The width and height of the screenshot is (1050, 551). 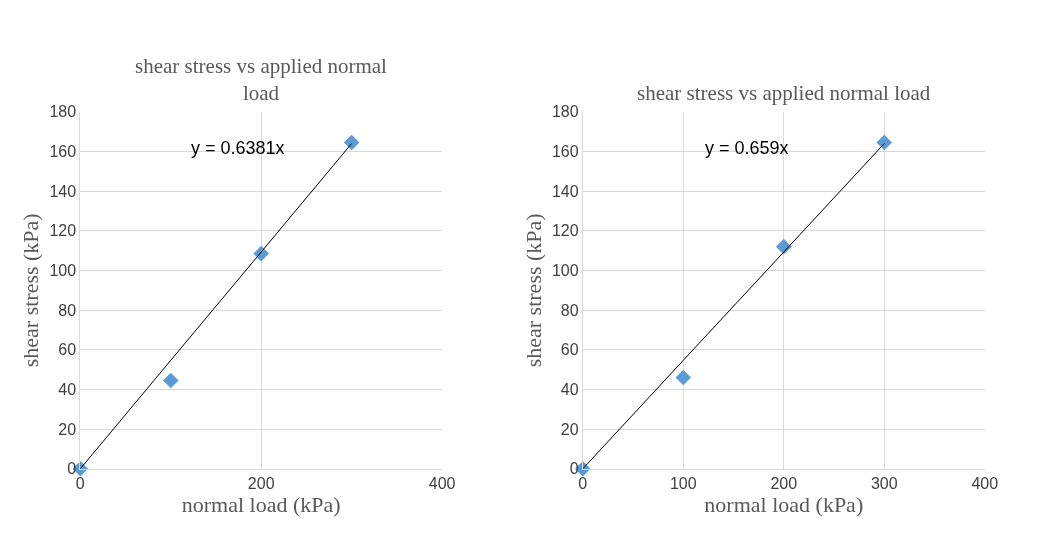 What do you see at coordinates (747, 148) in the screenshot?
I see `annotation: y = 0.659x` at bounding box center [747, 148].